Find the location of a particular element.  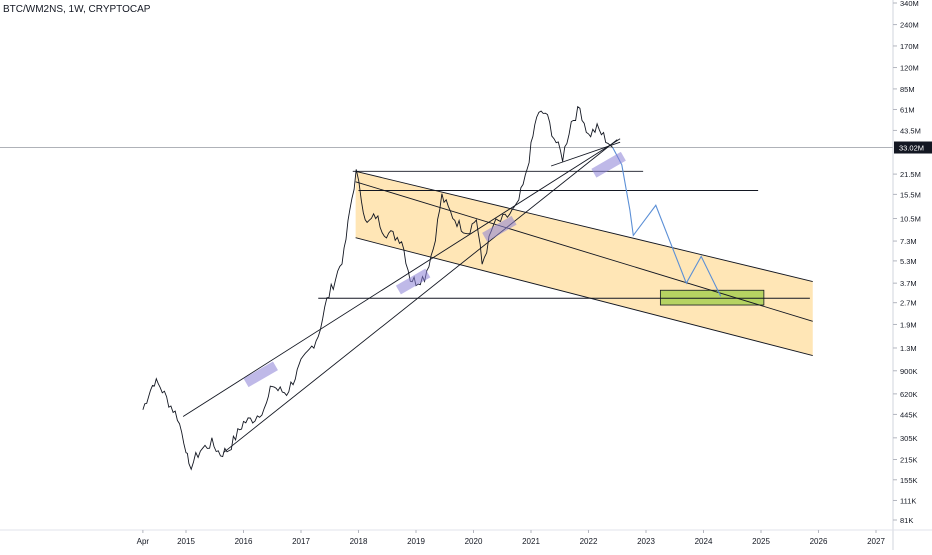

y-tick-label: 61M is located at coordinates (907, 109).